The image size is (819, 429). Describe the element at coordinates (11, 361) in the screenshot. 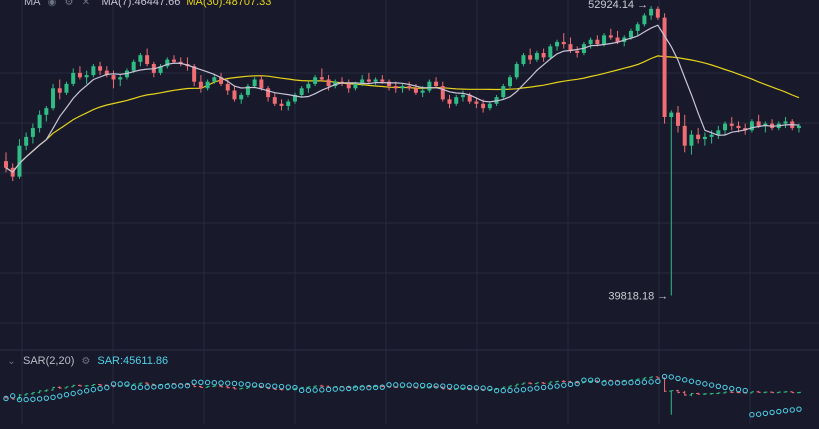

I see `chevron-down-icon: ⌄` at that location.